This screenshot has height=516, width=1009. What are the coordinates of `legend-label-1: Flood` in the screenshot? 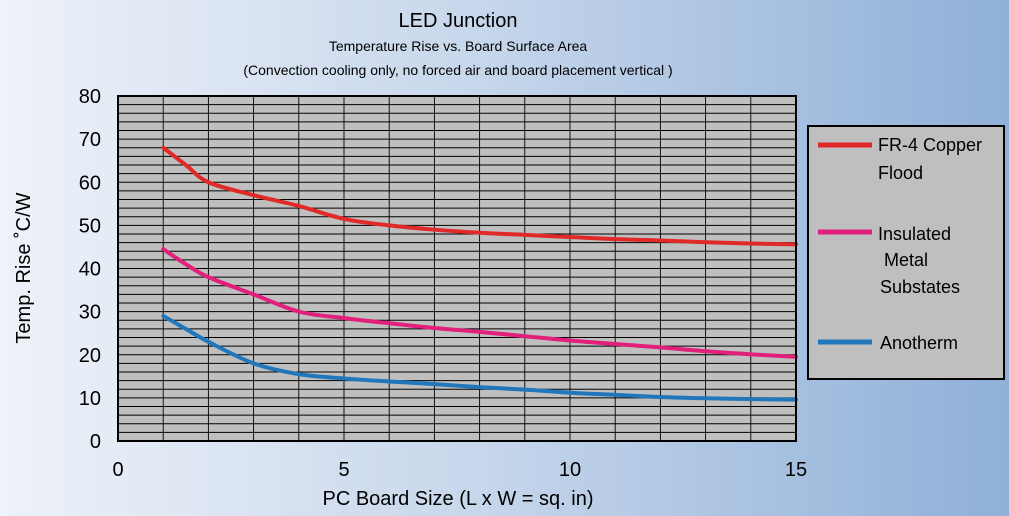 It's located at (900, 173).